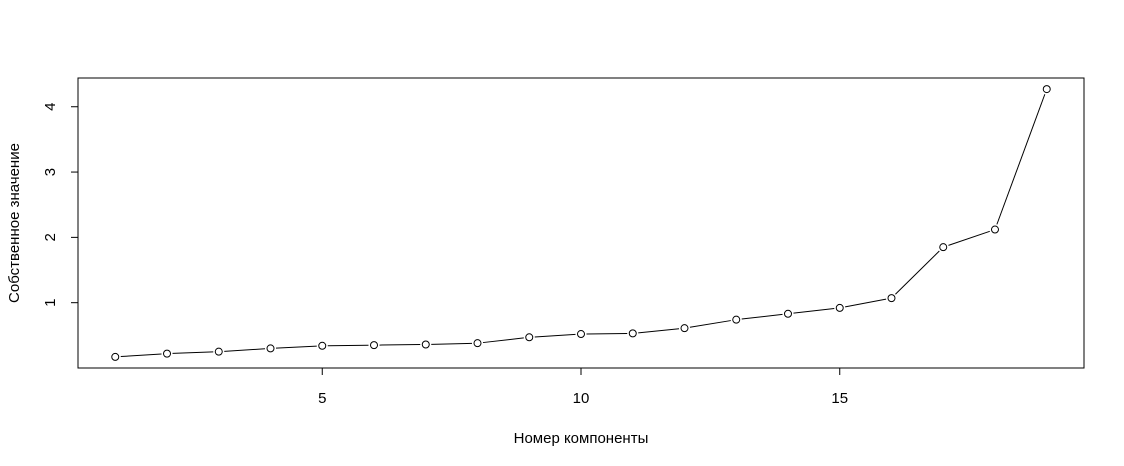 The height and width of the screenshot is (466, 1124). Describe the element at coordinates (583, 387) in the screenshot. I see `x-axis: 5 10 15` at that location.